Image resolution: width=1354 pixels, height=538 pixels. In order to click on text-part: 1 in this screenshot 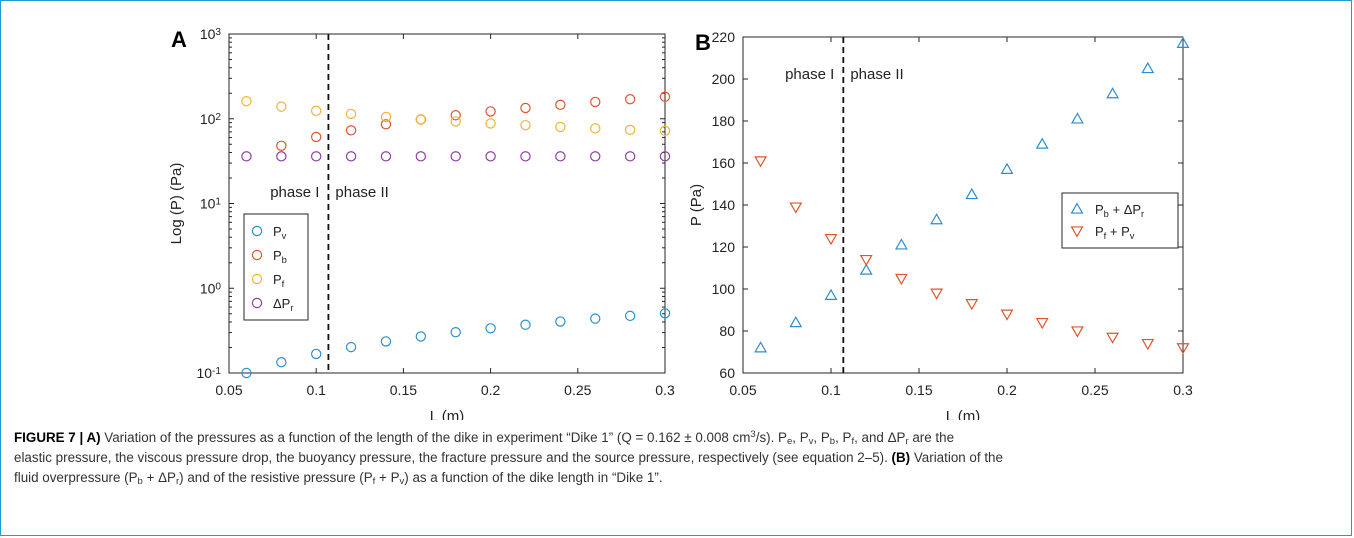, I will do `click(218, 201)`.